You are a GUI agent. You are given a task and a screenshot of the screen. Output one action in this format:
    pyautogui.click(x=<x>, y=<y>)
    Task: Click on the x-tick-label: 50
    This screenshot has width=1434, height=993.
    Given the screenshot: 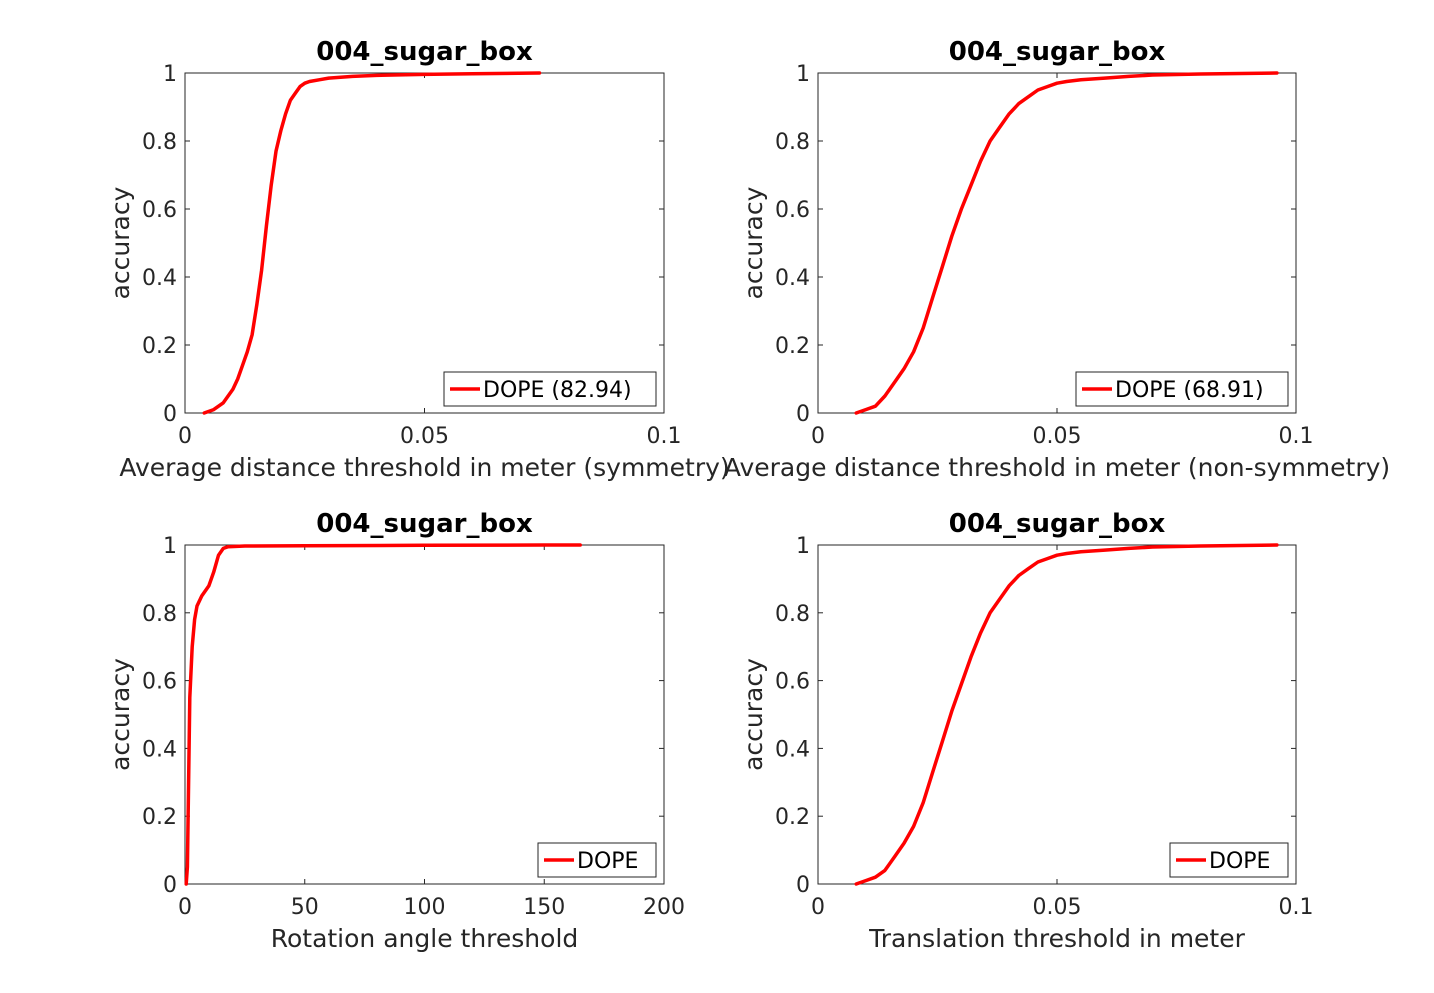 What is the action you would take?
    pyautogui.click(x=305, y=907)
    